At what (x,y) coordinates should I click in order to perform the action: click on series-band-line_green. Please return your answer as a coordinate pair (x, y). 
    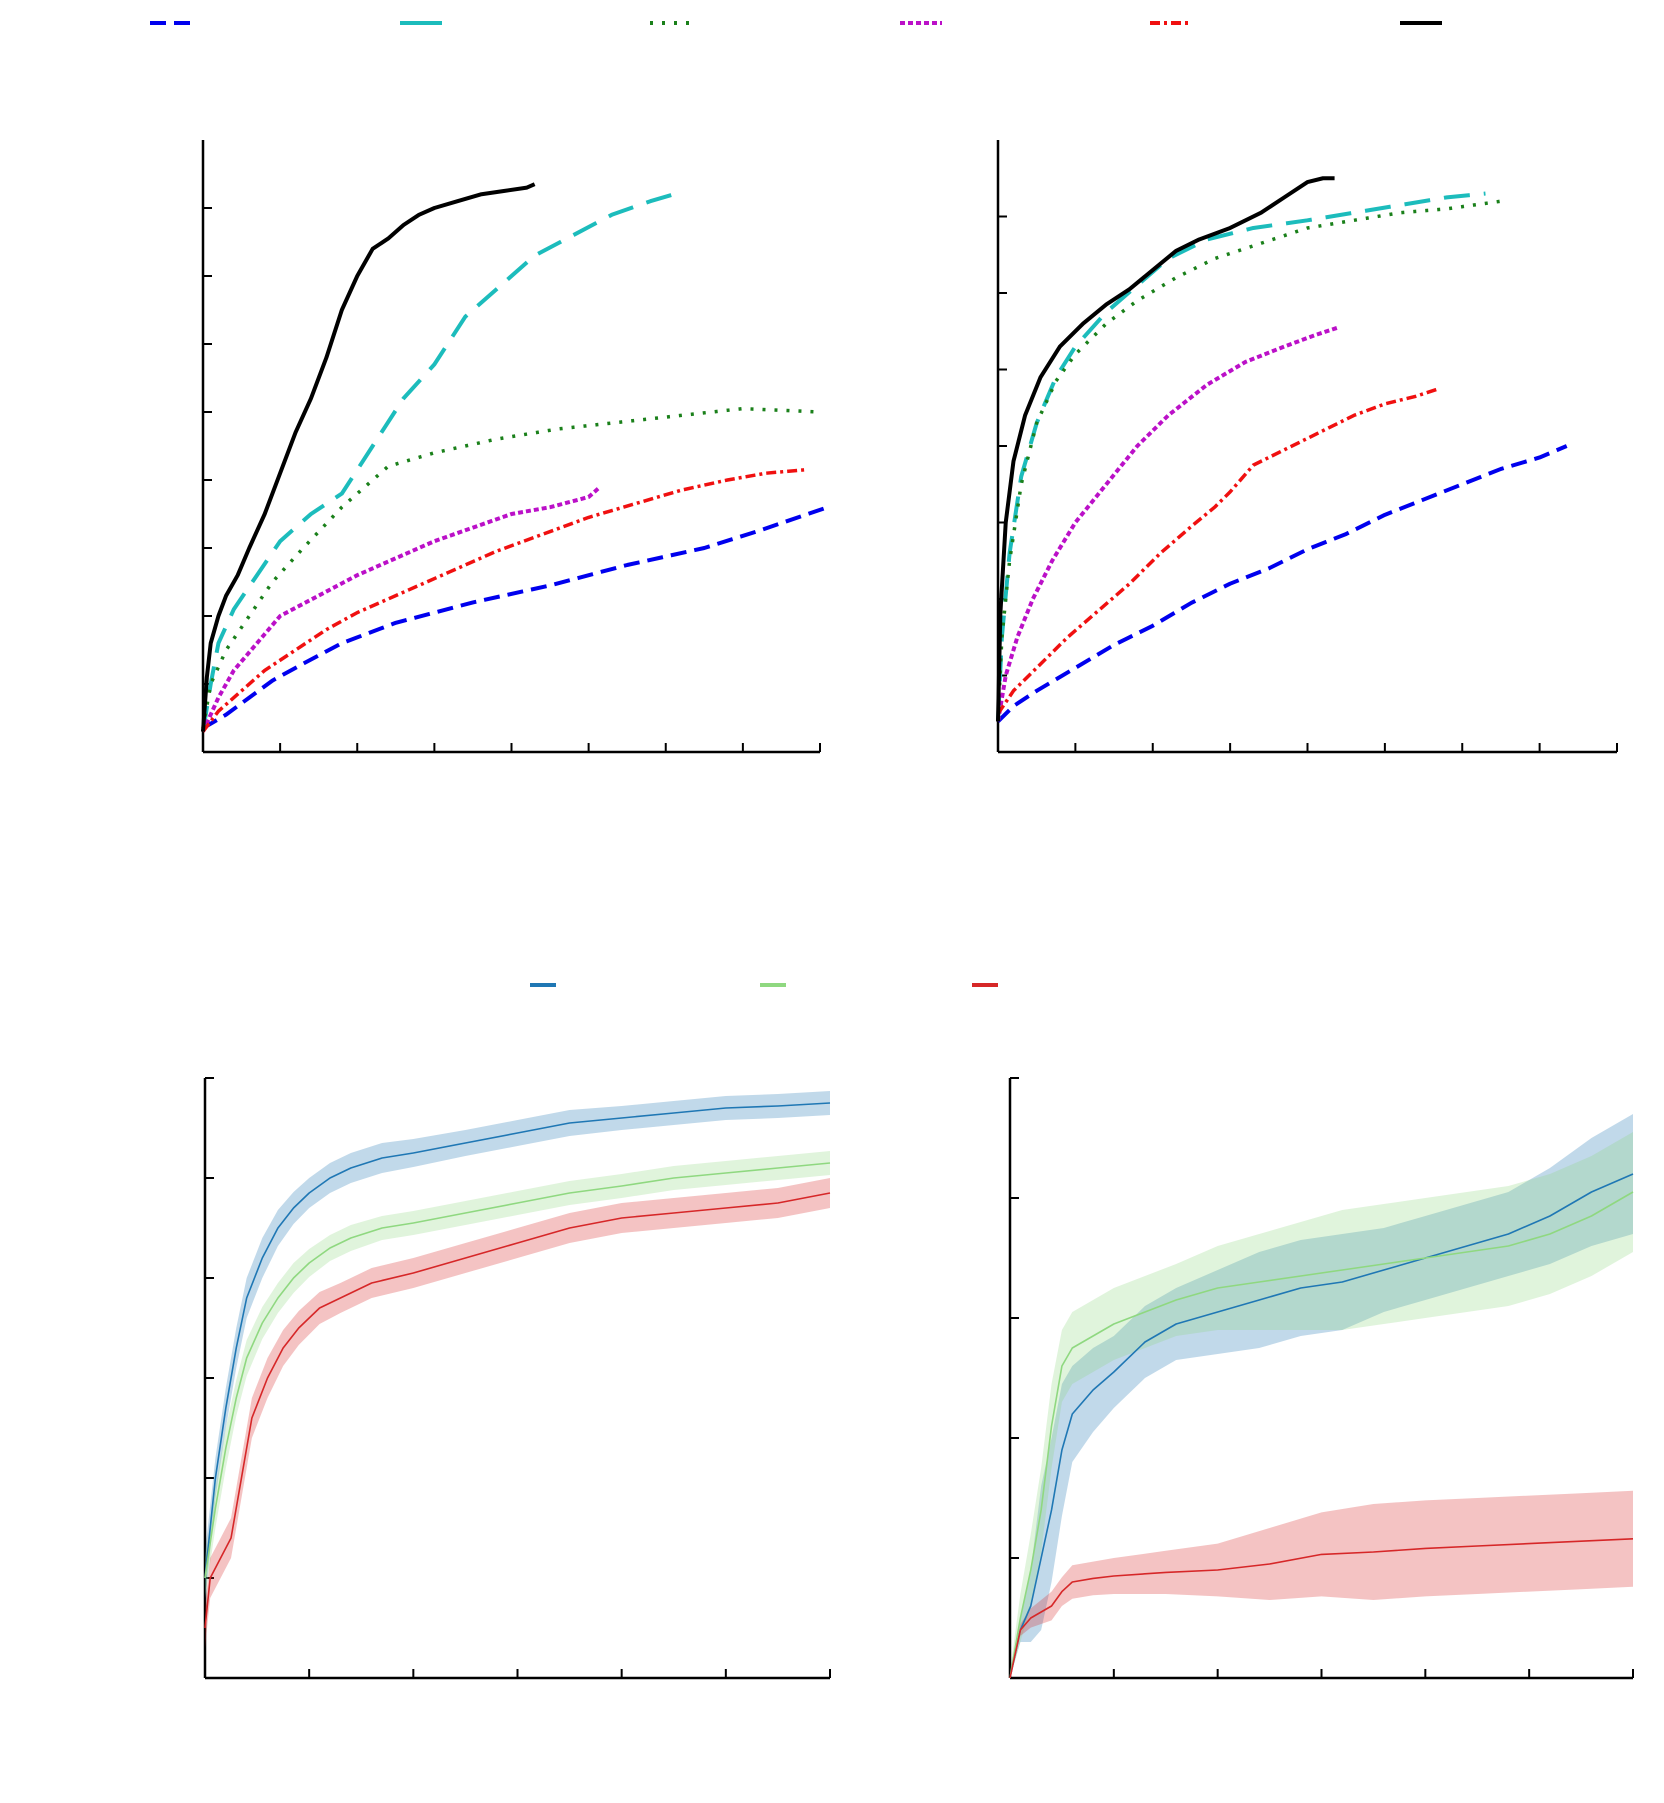
    Looking at the image, I should click on (1321, 1405).